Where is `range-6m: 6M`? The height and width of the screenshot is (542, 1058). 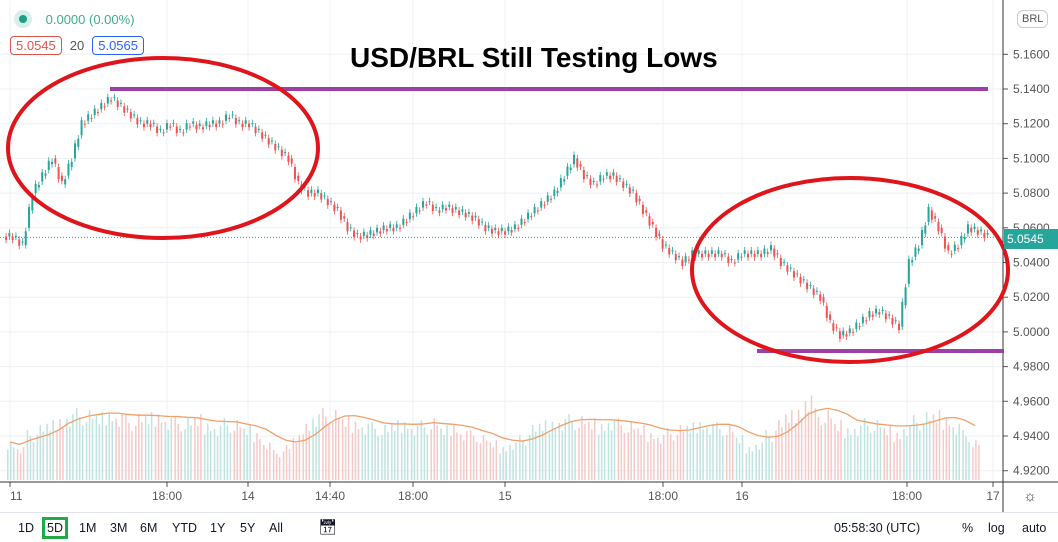
range-6m: 6M is located at coordinates (149, 528).